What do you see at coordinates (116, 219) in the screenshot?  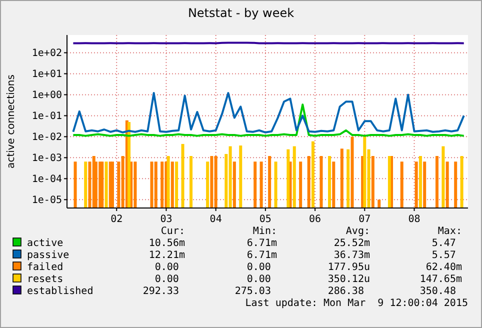 I see `x-tick-label: 02` at bounding box center [116, 219].